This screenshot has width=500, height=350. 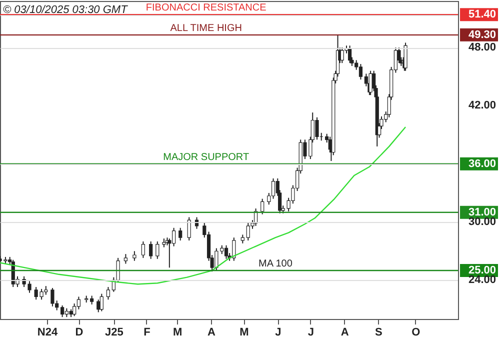 What do you see at coordinates (114, 332) in the screenshot?
I see `x-tick-label: J25` at bounding box center [114, 332].